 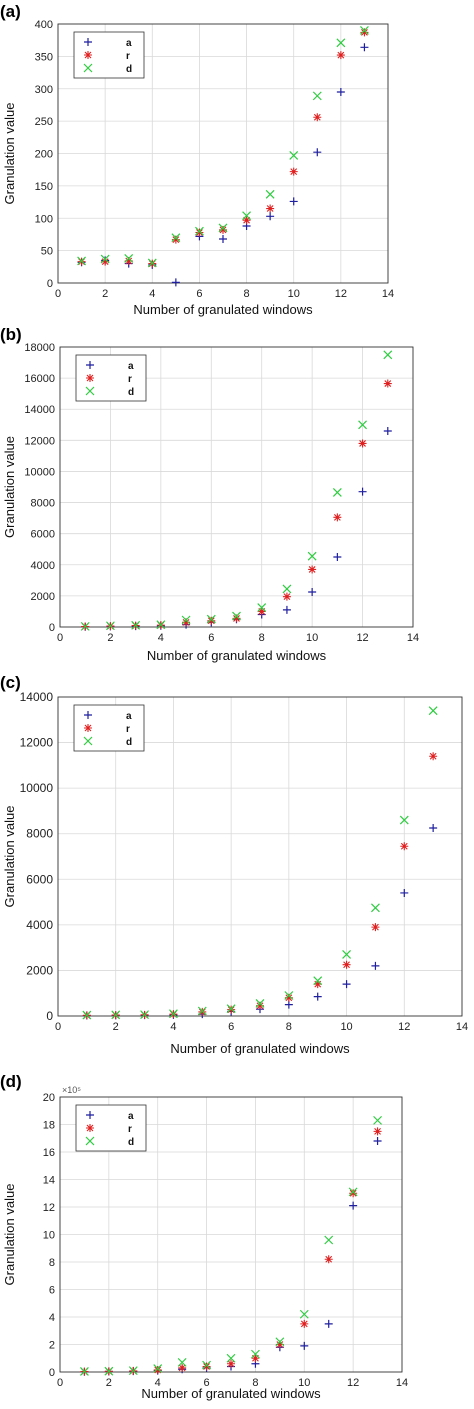 What do you see at coordinates (44, 219) in the screenshot?
I see `y-tick-label: 100` at bounding box center [44, 219].